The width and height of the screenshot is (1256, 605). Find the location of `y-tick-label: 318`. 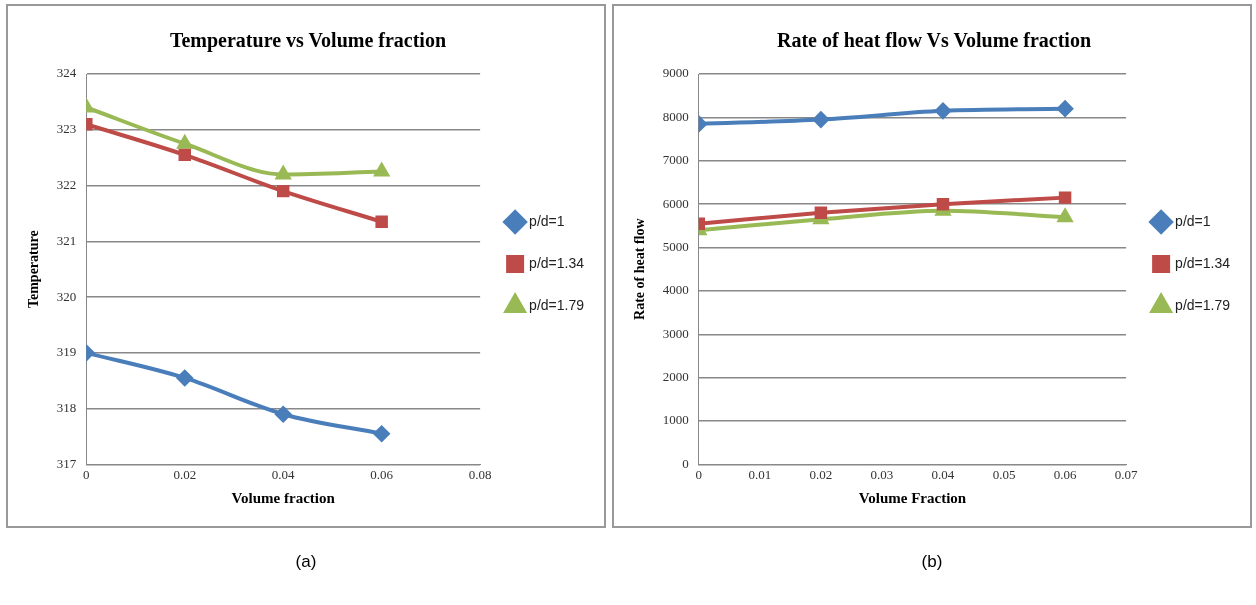

y-tick-label: 318 is located at coordinates (66, 408).